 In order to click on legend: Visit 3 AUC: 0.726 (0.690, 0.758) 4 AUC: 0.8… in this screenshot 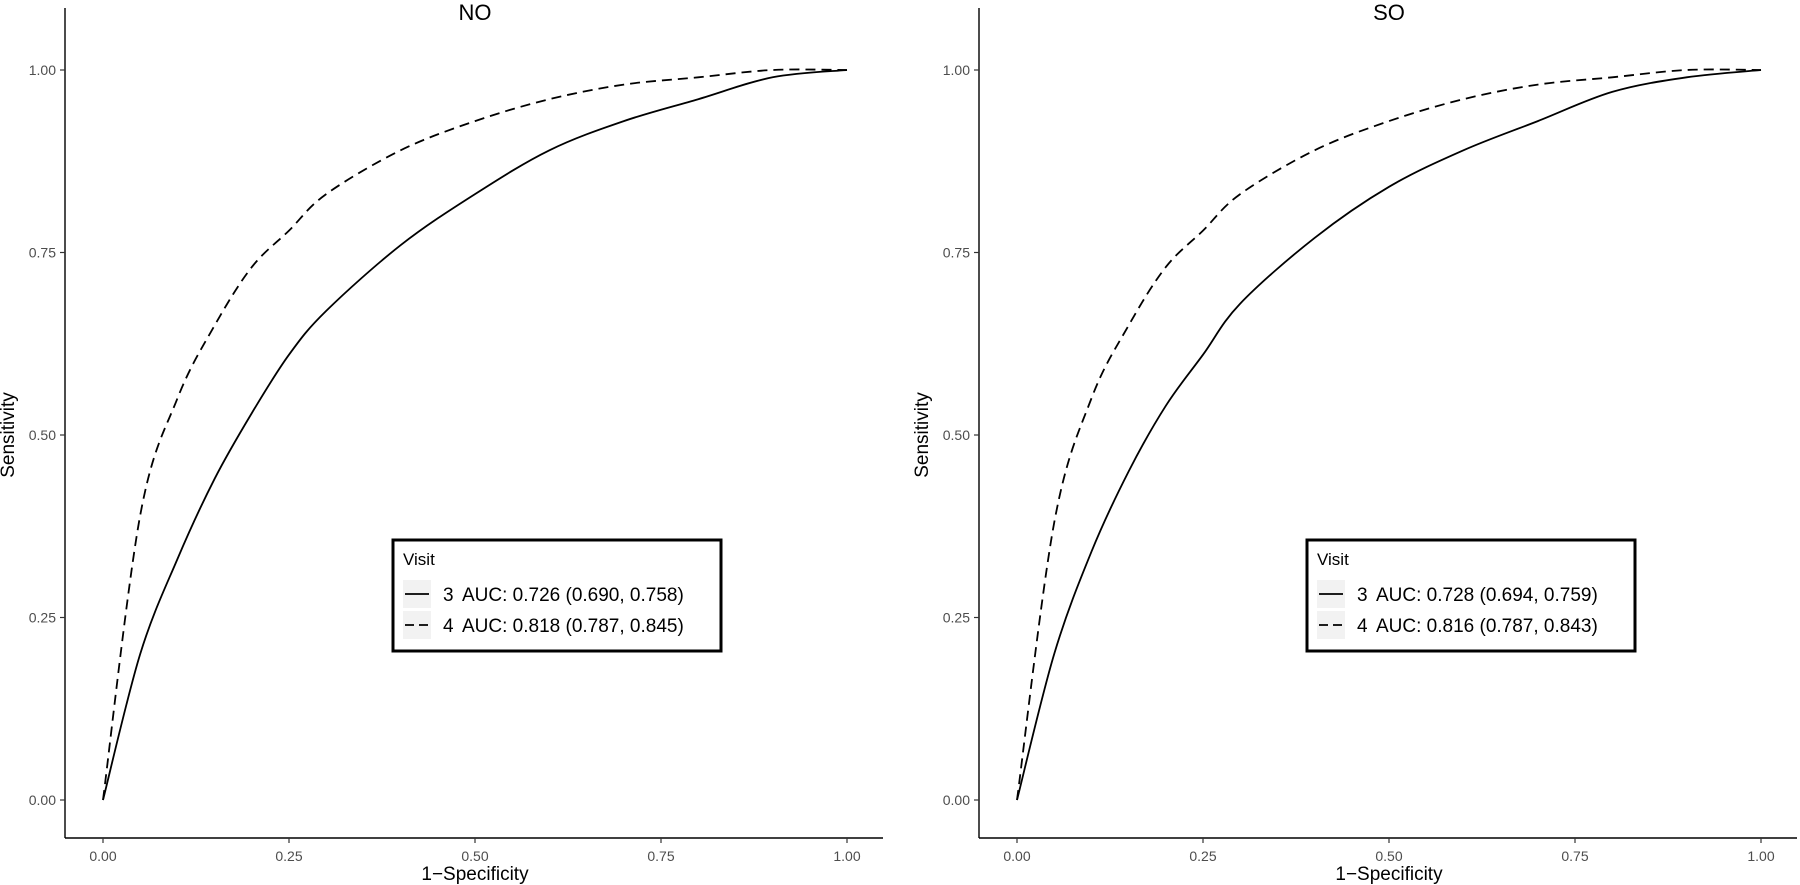, I will do `click(557, 595)`.